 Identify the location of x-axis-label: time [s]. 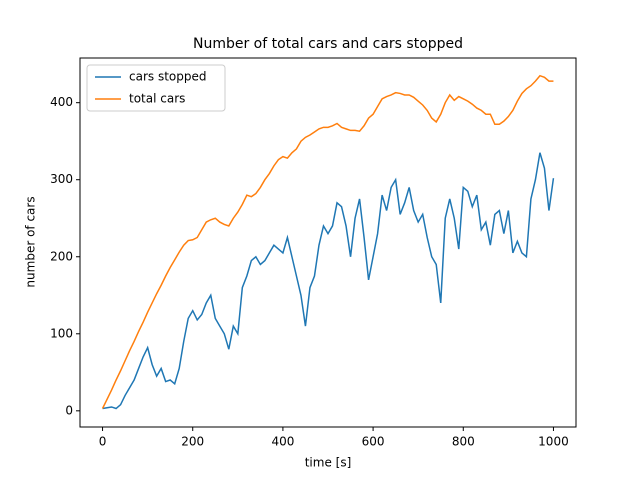
(328, 463).